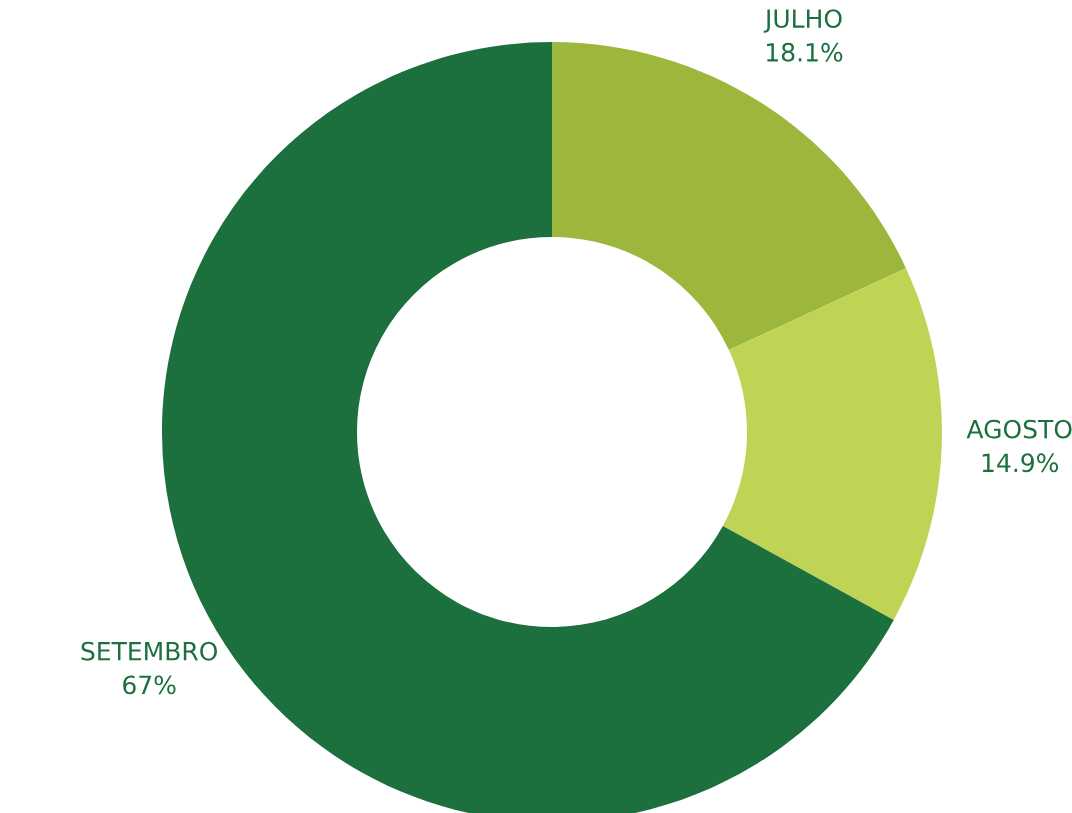 The height and width of the screenshot is (813, 1072). I want to click on slice-label: JULHO, so click(802, 21).